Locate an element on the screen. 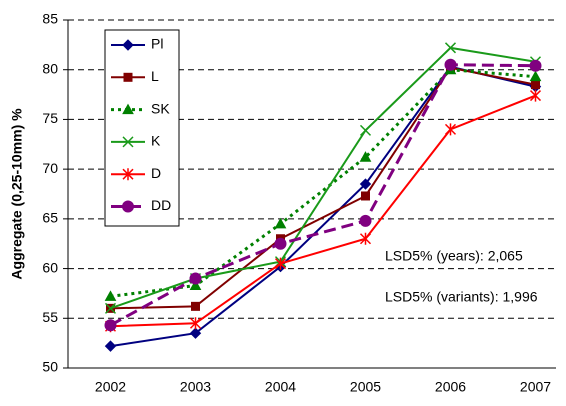 This screenshot has width=566, height=406. x-tick-label: 2007 is located at coordinates (535, 387).